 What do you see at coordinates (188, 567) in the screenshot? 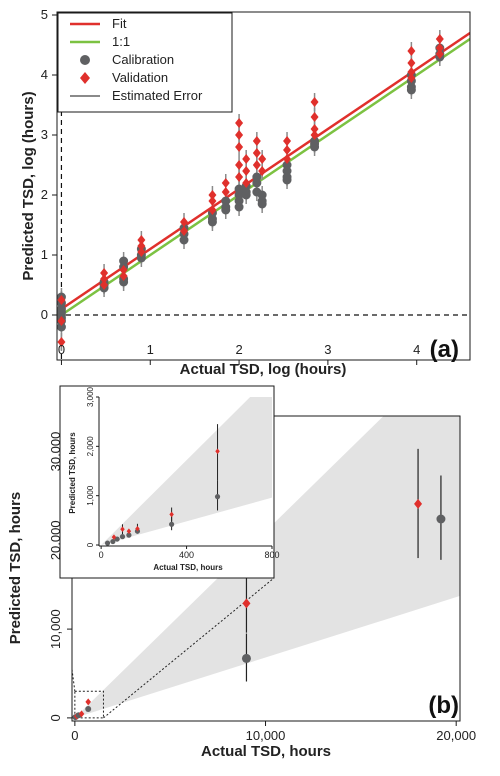
I see `inset-x-axis-label: Actual TSD, hours` at bounding box center [188, 567].